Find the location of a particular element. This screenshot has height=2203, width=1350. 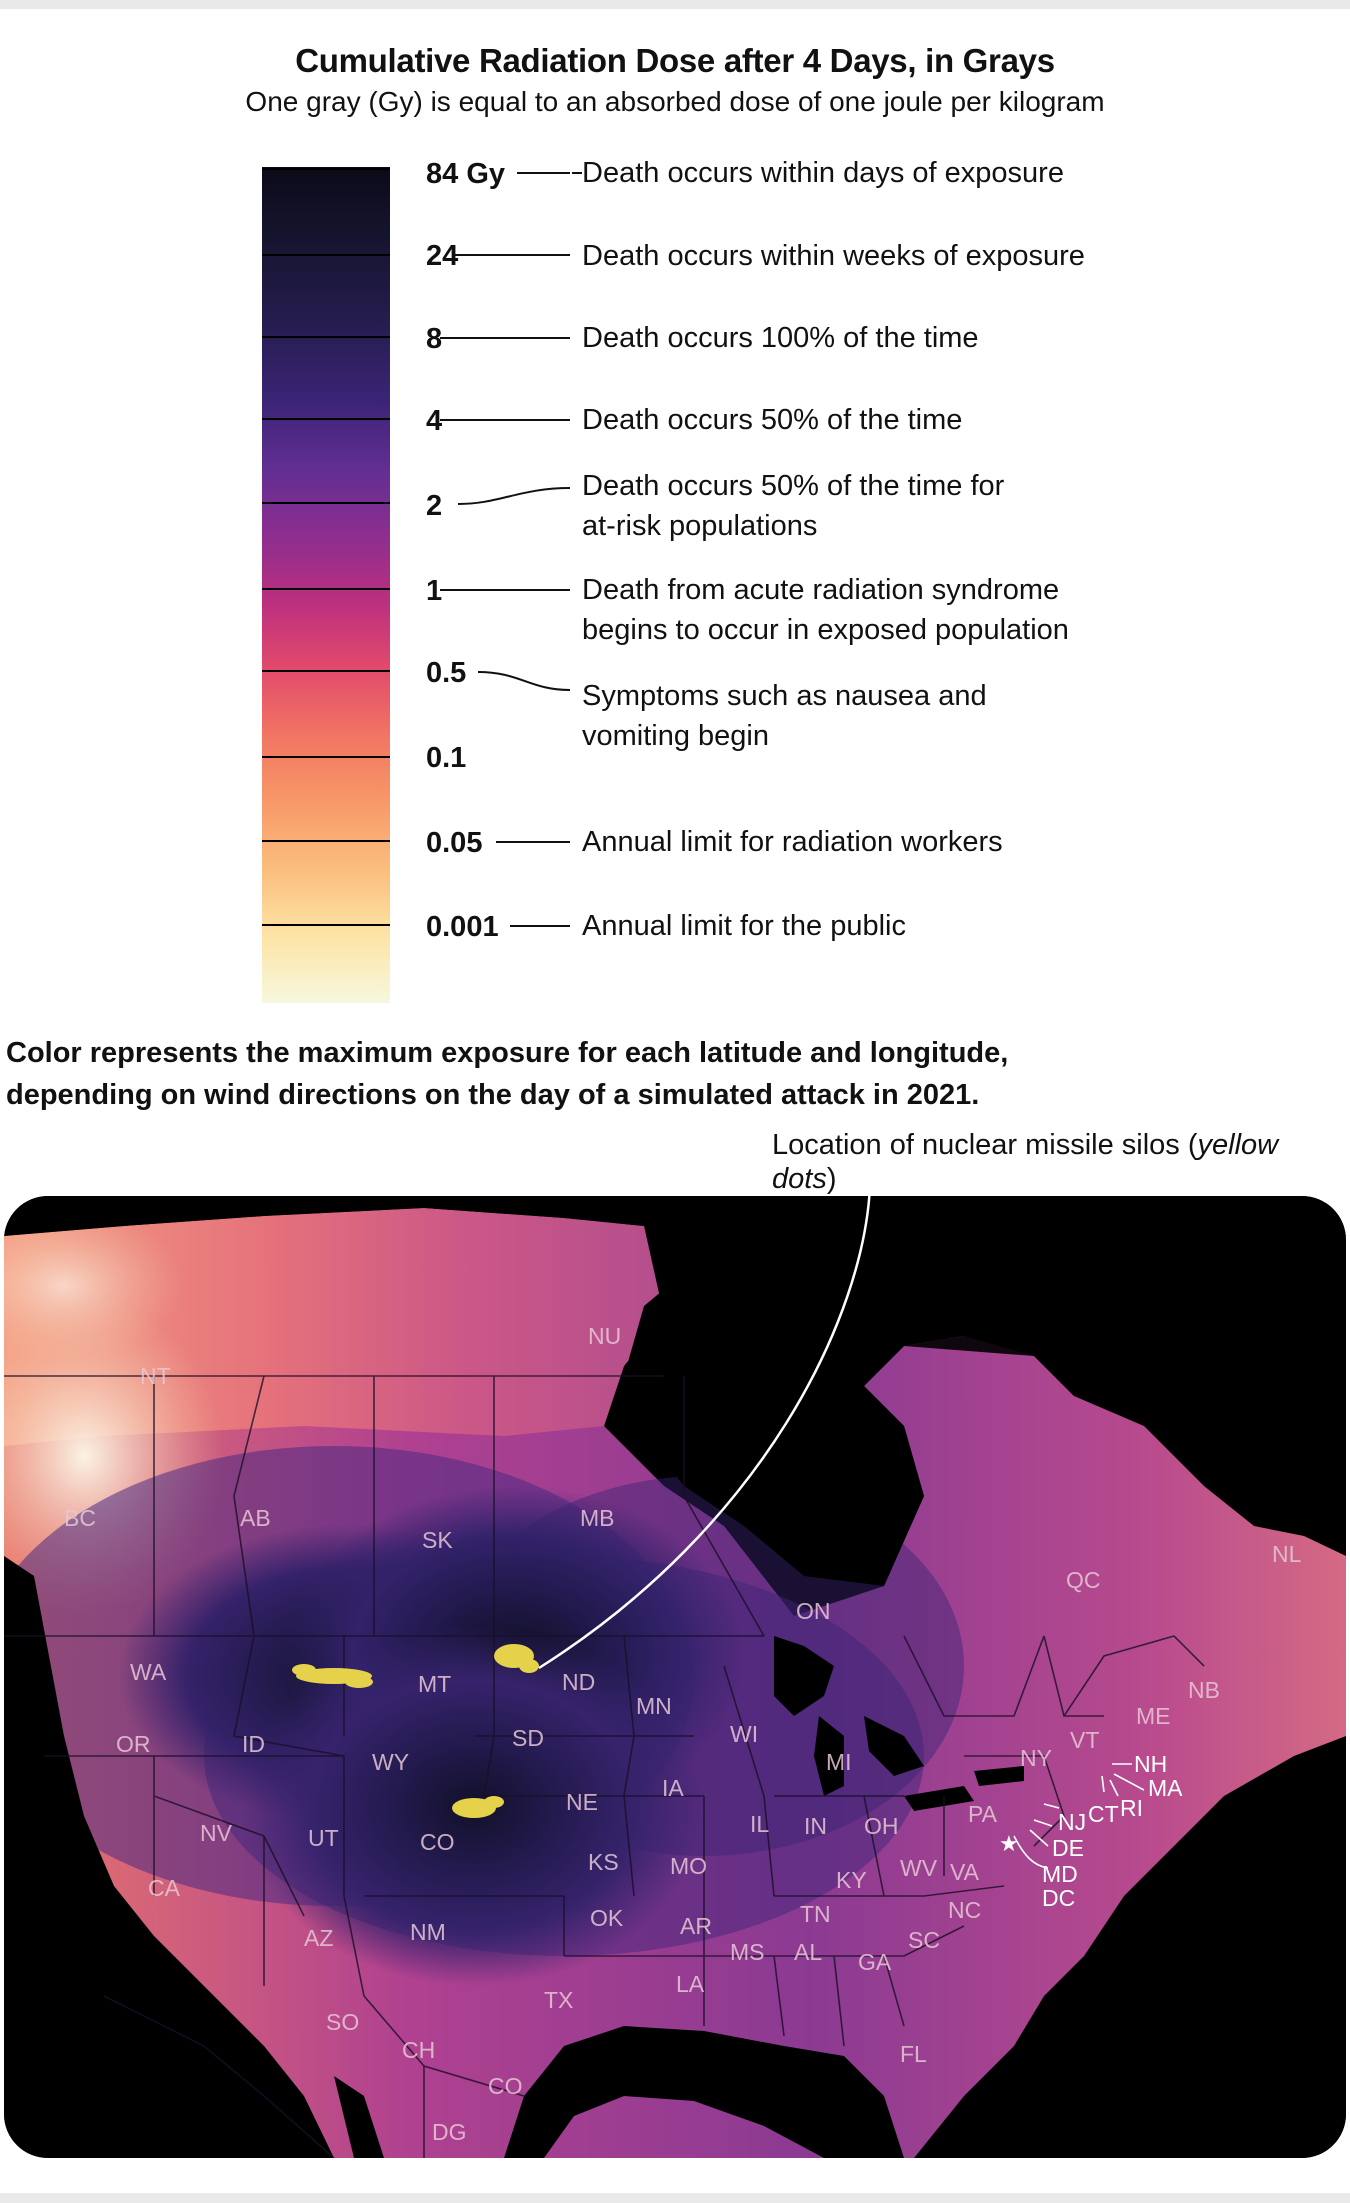

region-label: CH is located at coordinates (418, 2050).